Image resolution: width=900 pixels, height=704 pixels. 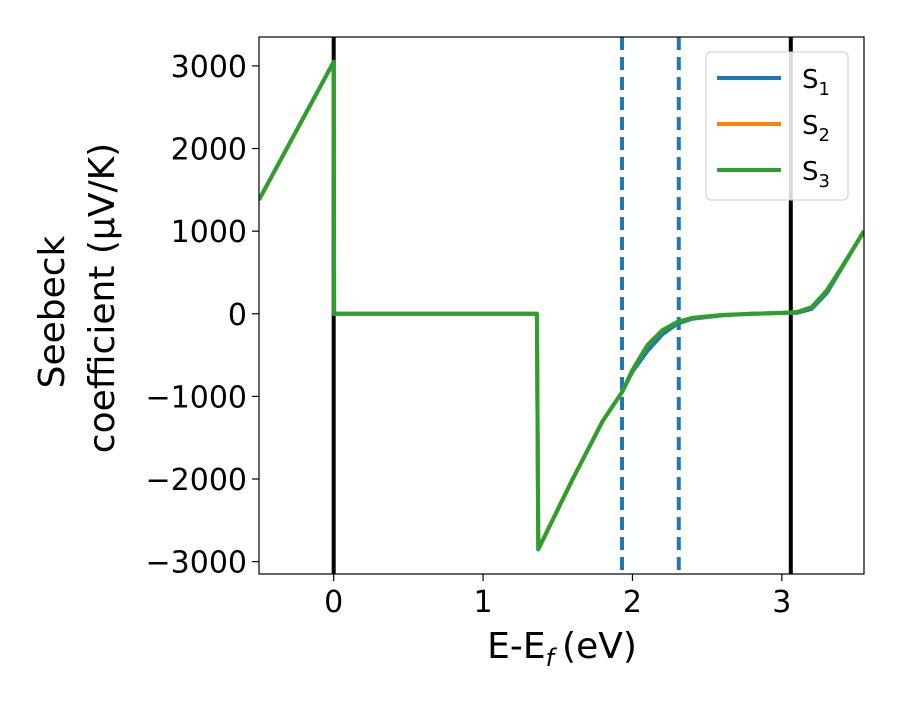 I want to click on legend-label-subscript: 2, so click(x=824, y=135).